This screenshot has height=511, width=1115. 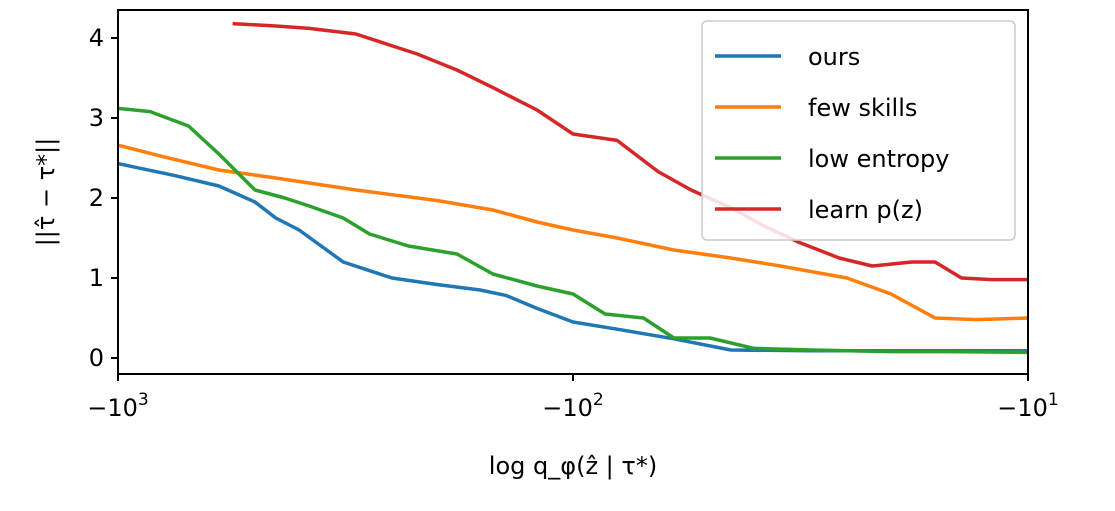 What do you see at coordinates (96, 278) in the screenshot?
I see `y-tick-label: 1` at bounding box center [96, 278].